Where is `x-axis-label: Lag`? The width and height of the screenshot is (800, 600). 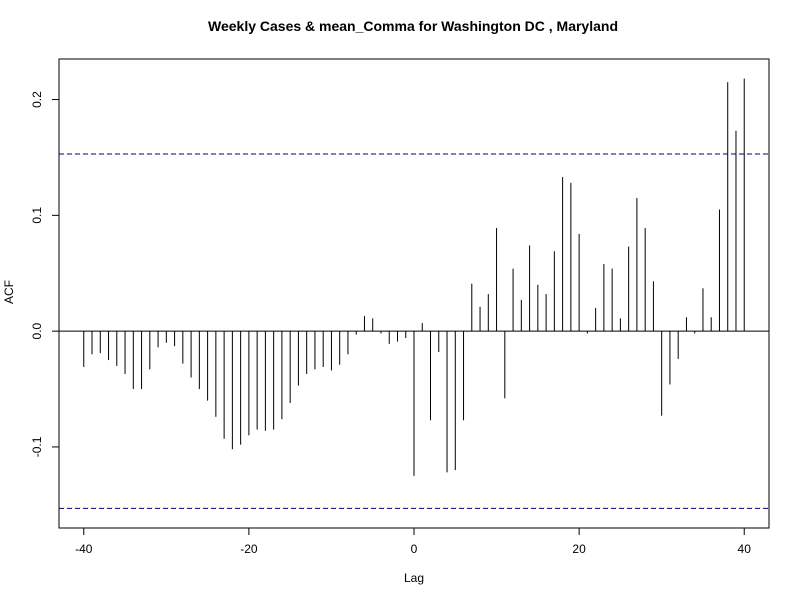 x-axis-label: Lag is located at coordinates (414, 578).